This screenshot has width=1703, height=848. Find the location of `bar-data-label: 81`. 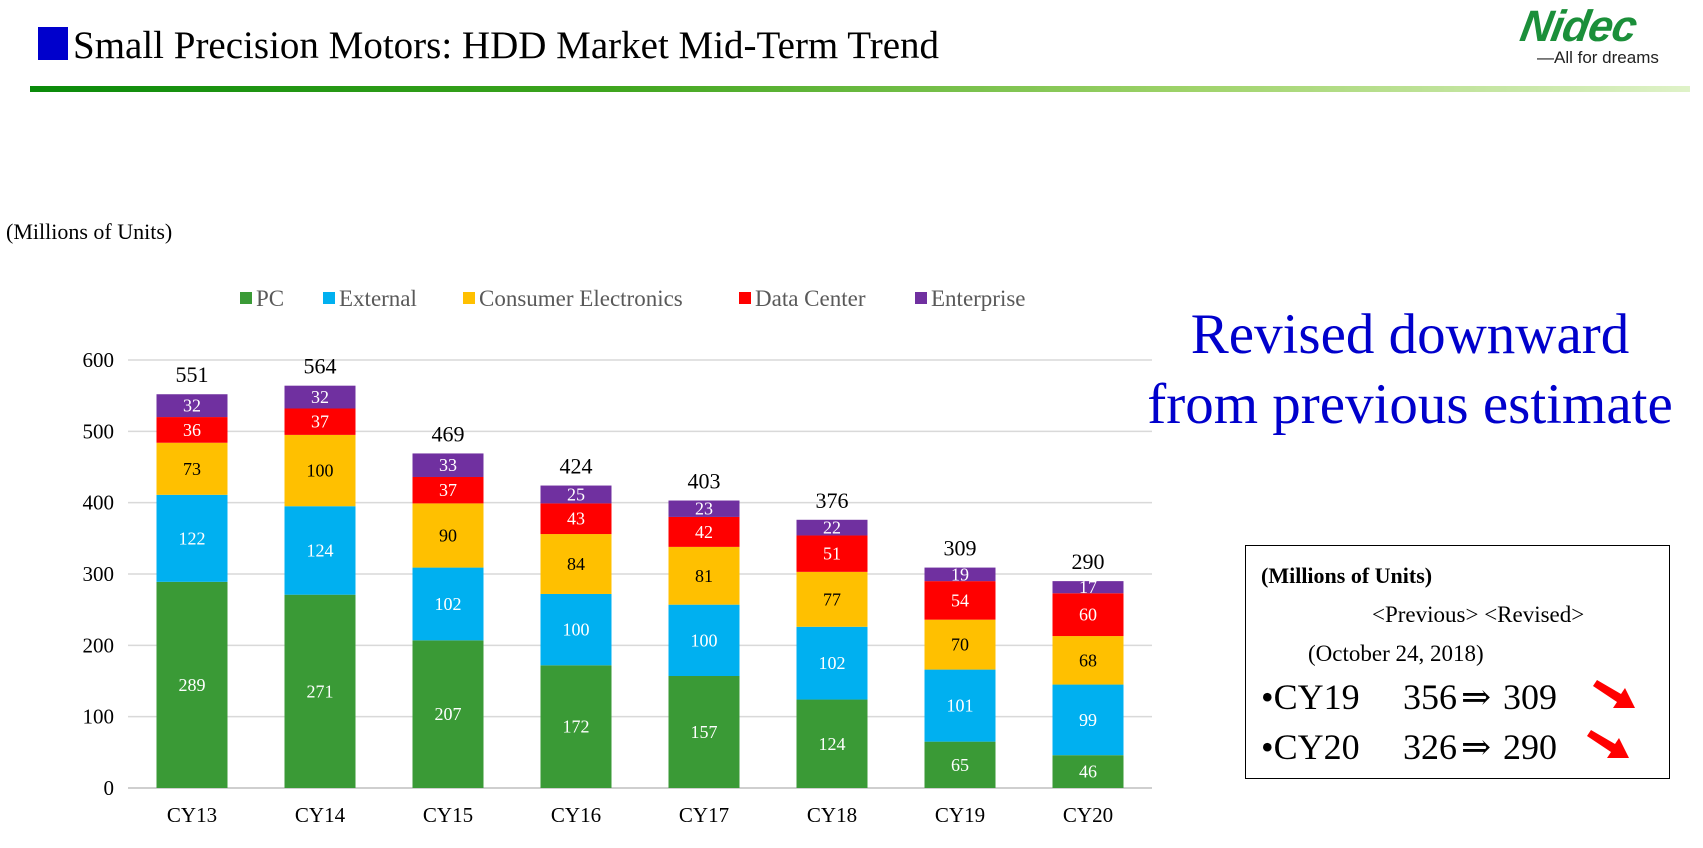

bar-data-label: 81 is located at coordinates (704, 576).